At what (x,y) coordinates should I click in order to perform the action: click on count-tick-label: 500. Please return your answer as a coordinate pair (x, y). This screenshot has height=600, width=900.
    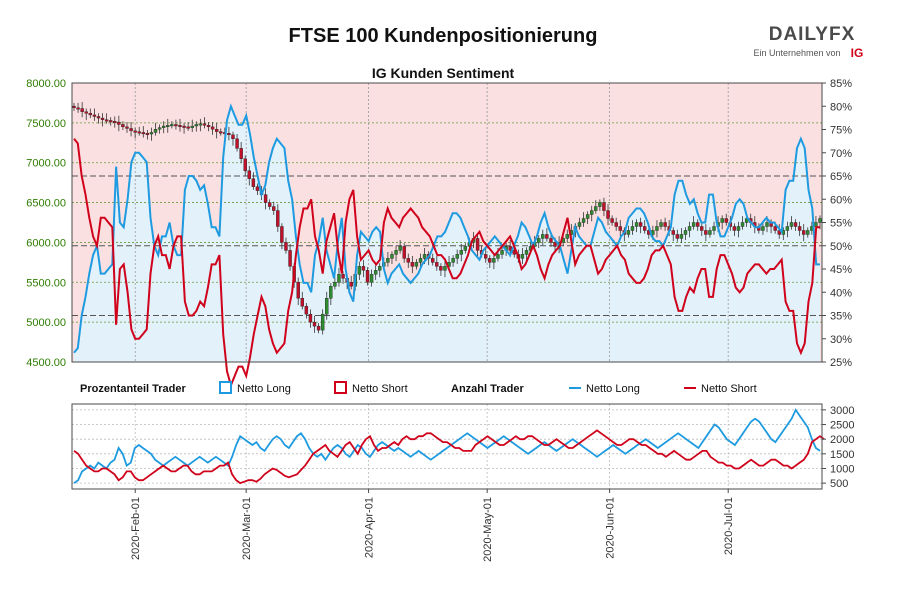
    Looking at the image, I should click on (839, 484).